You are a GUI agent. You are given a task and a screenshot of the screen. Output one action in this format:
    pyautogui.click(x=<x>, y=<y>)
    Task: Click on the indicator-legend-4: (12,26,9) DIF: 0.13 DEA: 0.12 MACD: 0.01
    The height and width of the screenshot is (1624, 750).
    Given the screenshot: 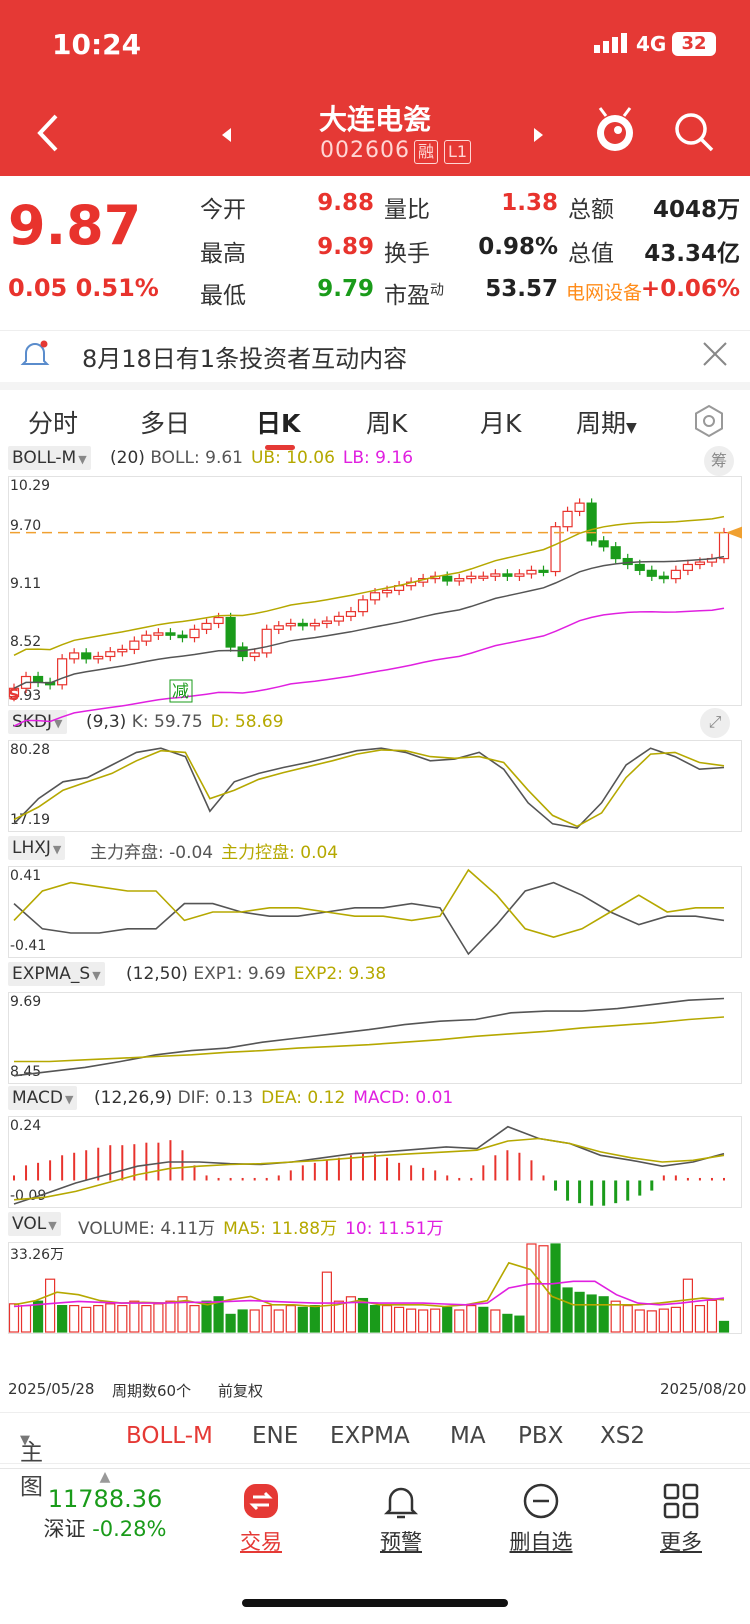 What is the action you would take?
    pyautogui.click(x=277, y=1098)
    